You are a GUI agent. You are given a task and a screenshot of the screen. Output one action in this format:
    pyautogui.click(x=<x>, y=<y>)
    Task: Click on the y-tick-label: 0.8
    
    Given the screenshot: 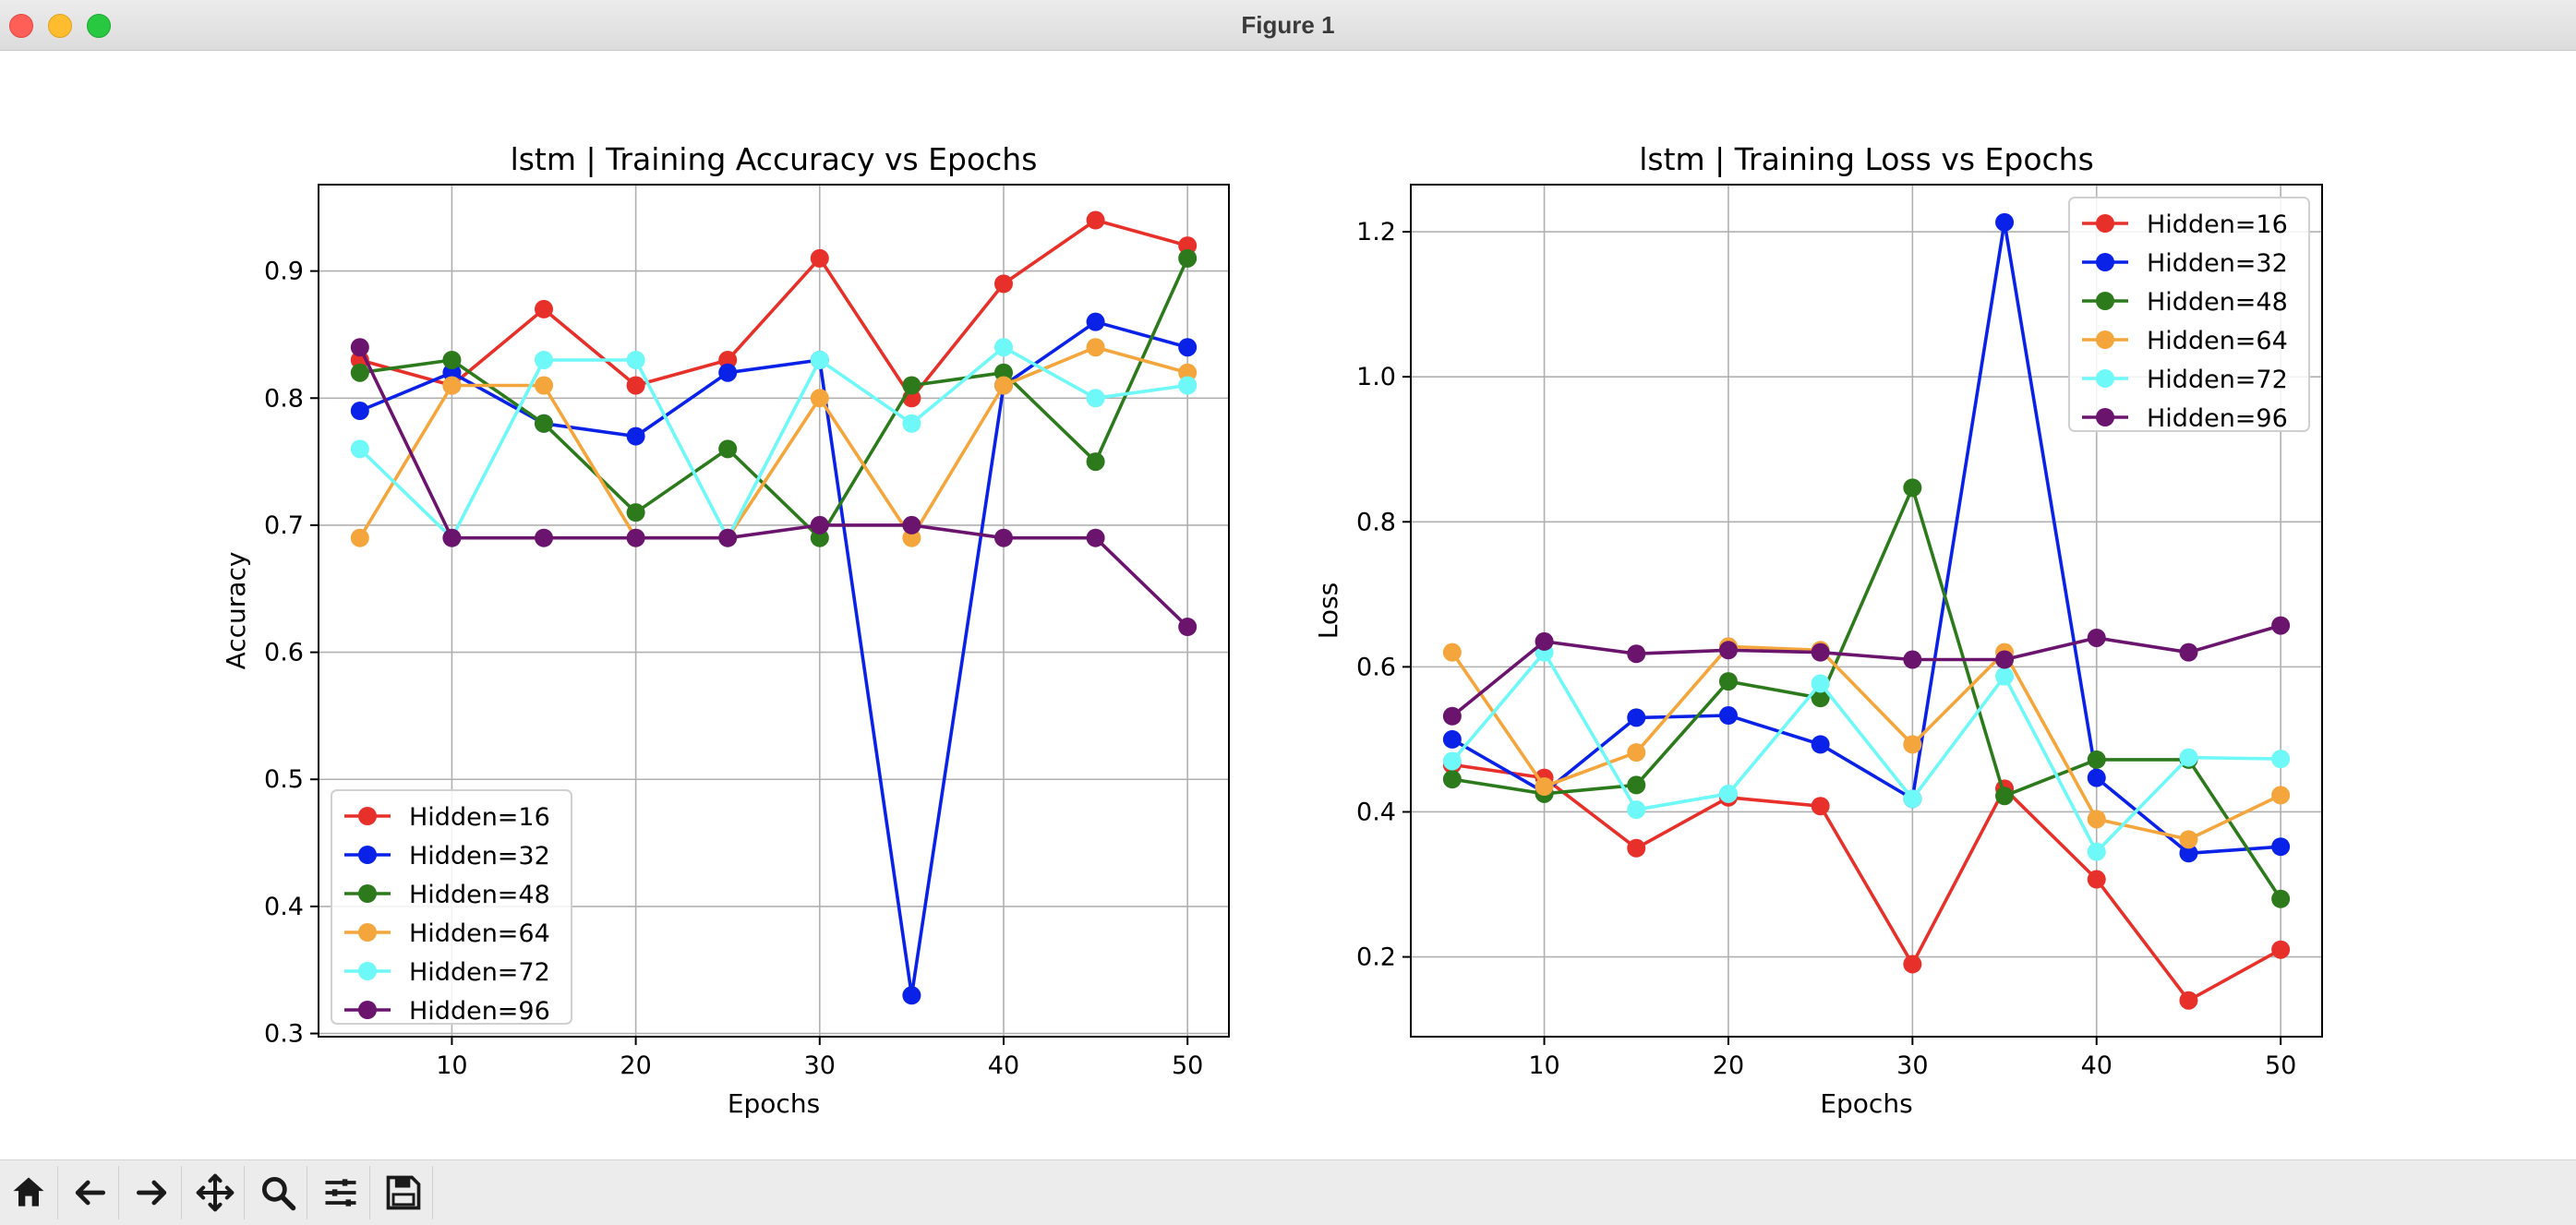 What is the action you would take?
    pyautogui.click(x=284, y=399)
    